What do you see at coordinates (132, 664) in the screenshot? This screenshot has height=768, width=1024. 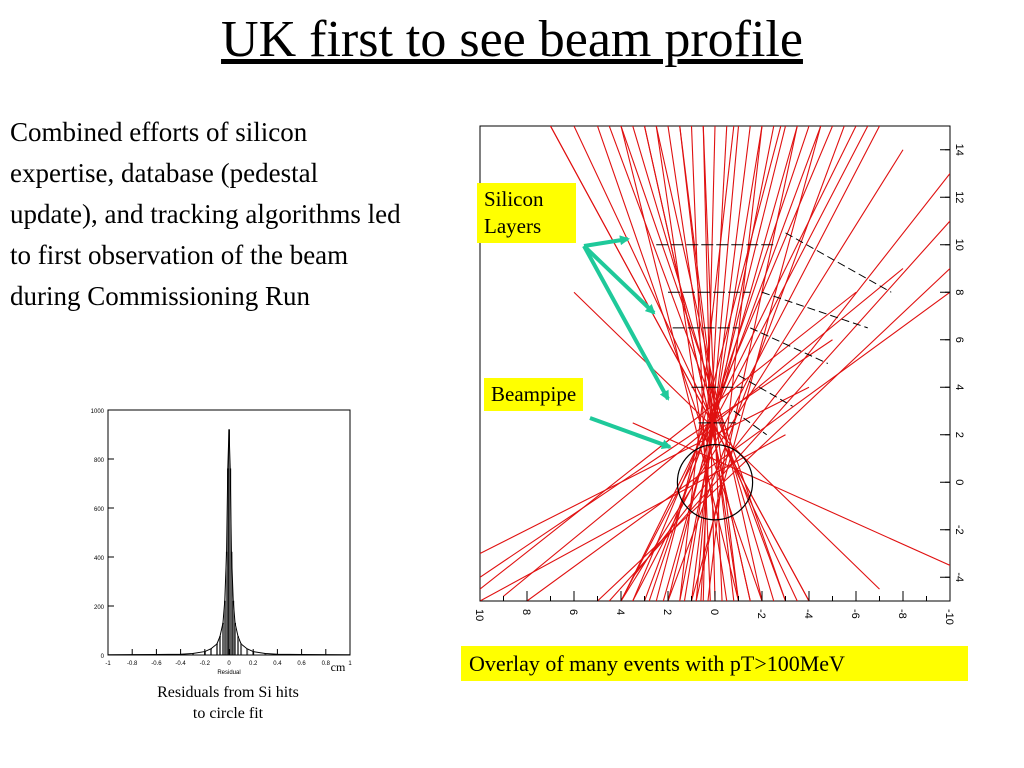 I see `histogram-xtick-label: -0.8` at bounding box center [132, 664].